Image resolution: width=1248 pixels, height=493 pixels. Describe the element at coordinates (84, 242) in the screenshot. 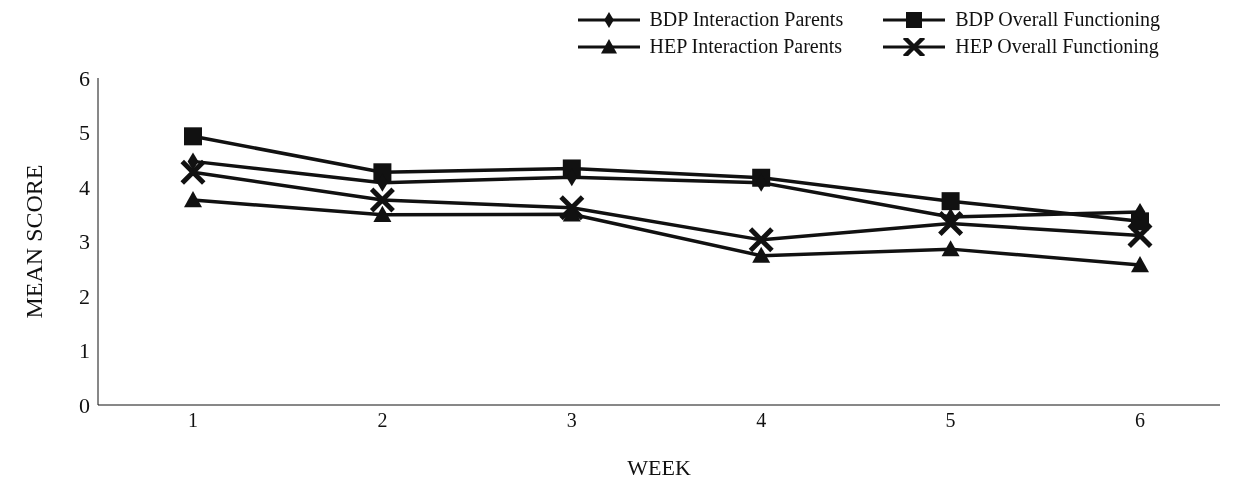

I see `y-tick-label: 3` at that location.